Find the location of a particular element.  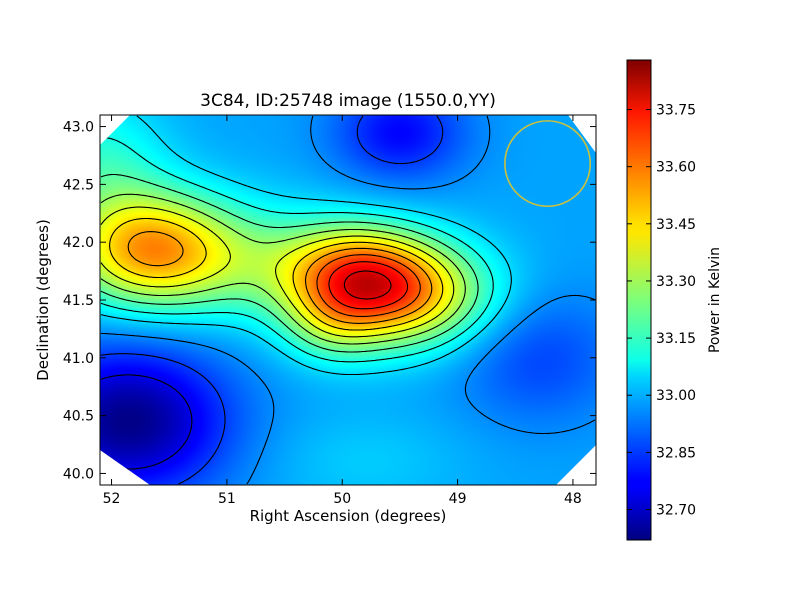

colorbar-tick-label: 33.75 is located at coordinates (676, 111).